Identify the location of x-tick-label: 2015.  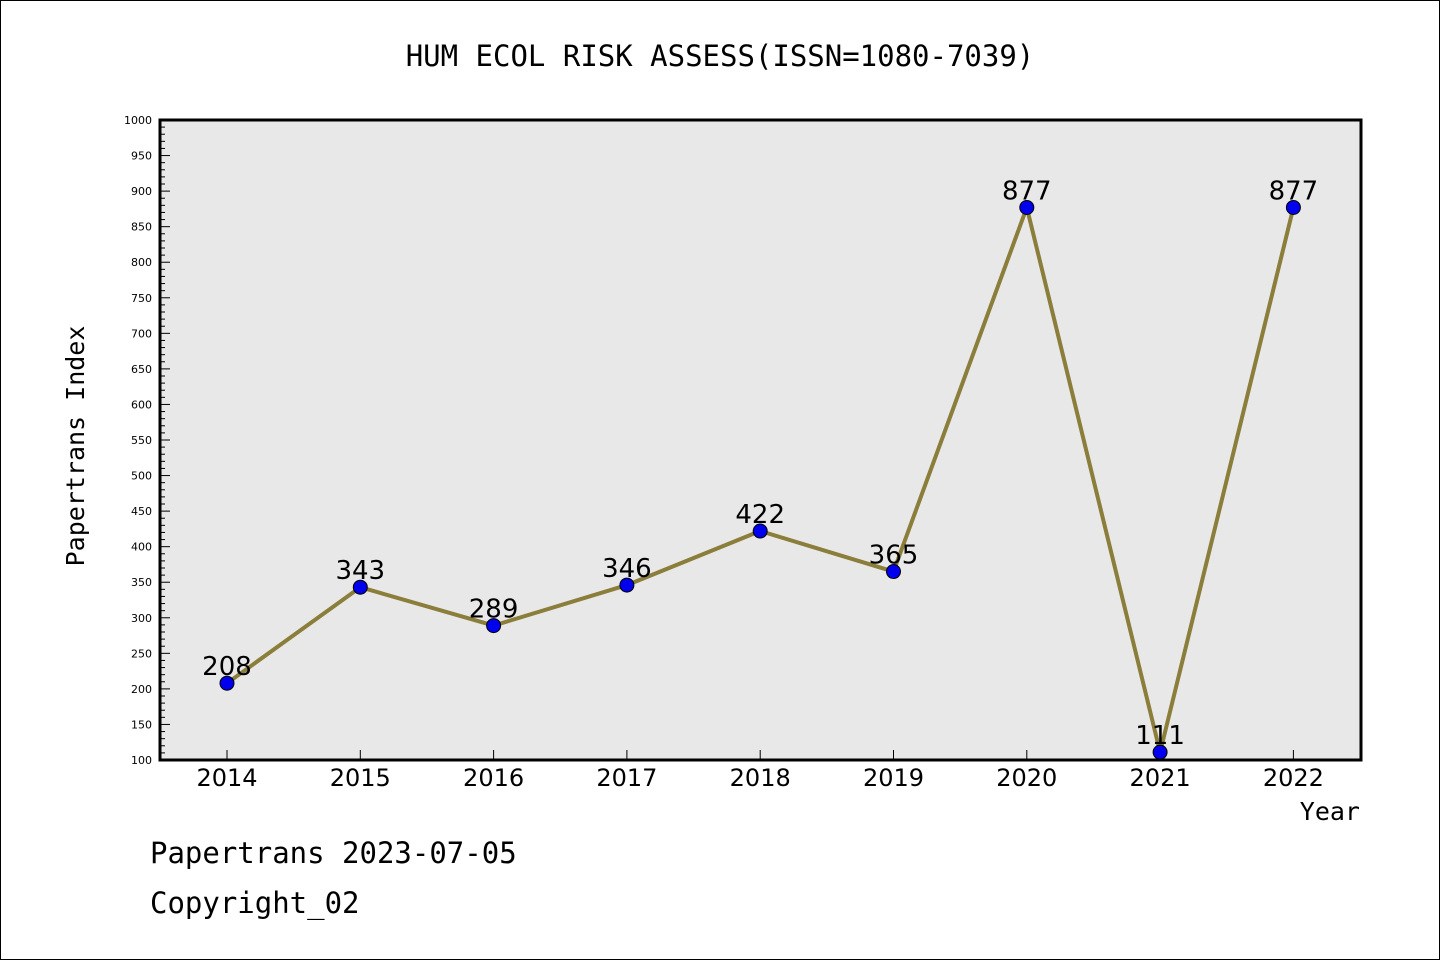
(360, 778).